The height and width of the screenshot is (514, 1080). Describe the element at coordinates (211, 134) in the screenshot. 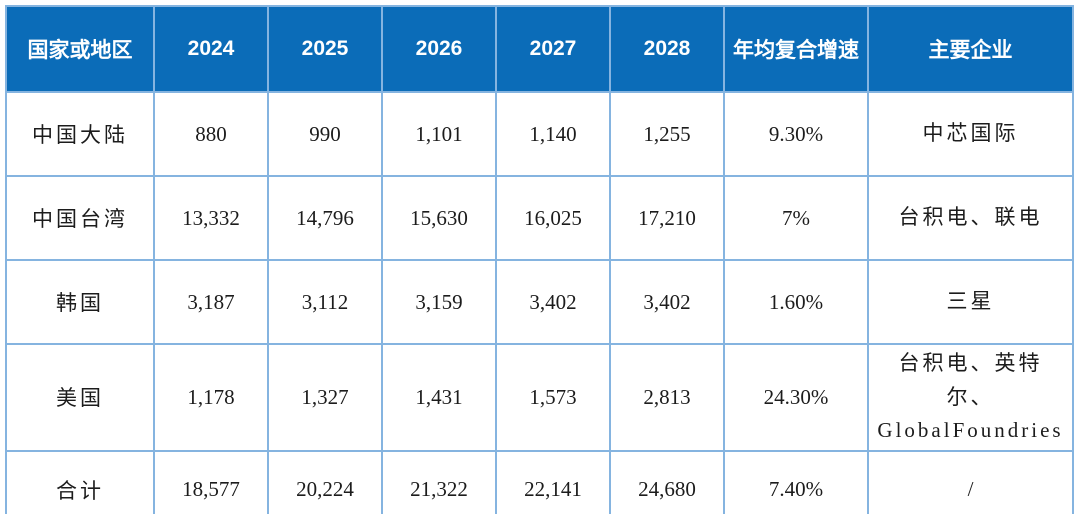

I see `value-cell: 880` at that location.